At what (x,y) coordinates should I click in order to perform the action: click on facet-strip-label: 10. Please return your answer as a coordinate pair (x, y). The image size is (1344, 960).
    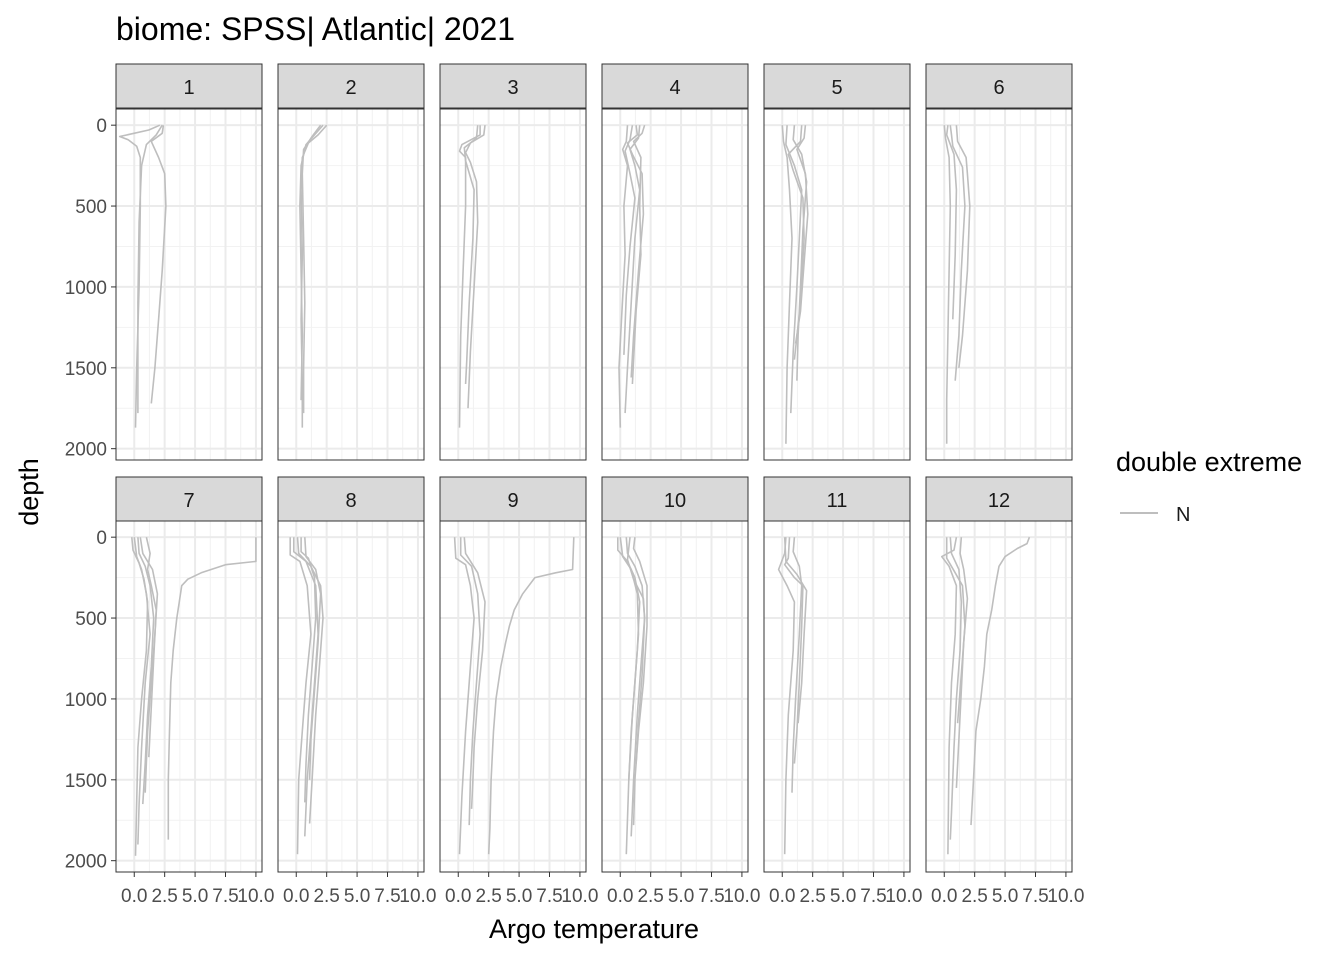
    Looking at the image, I should click on (675, 501).